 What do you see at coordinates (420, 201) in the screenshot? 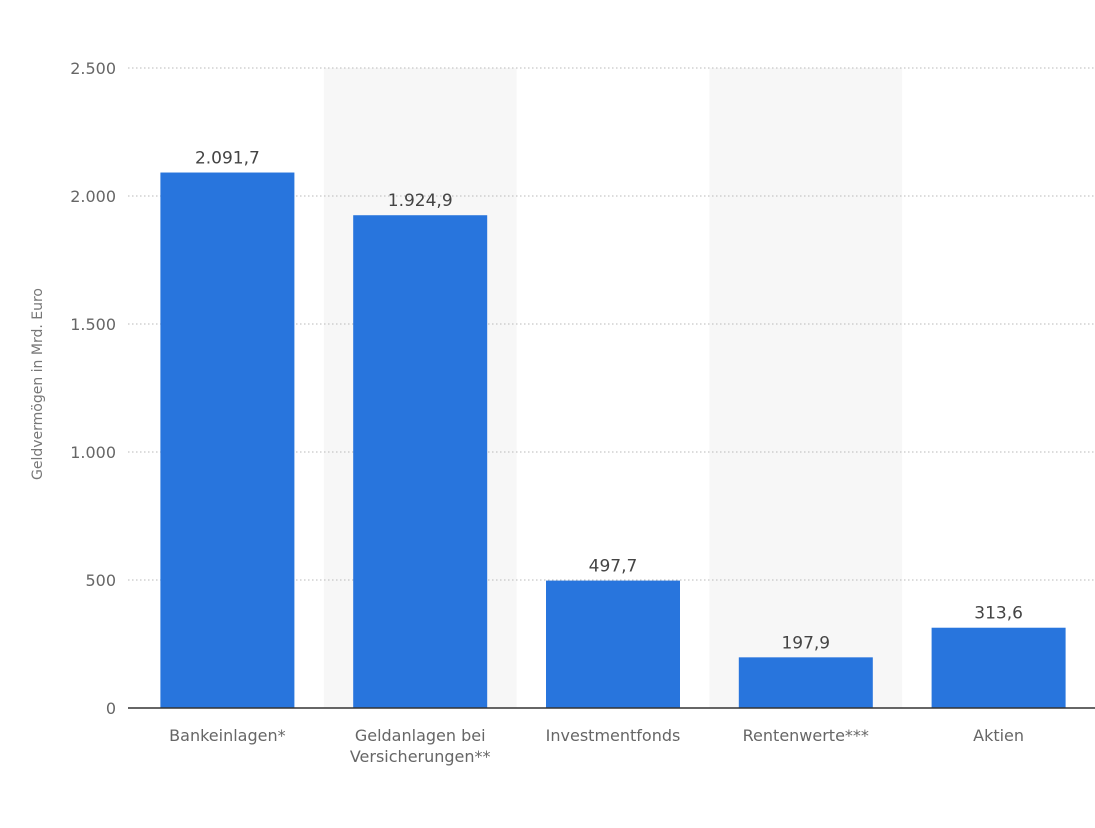
I see `data-label: 1.924,9` at bounding box center [420, 201].